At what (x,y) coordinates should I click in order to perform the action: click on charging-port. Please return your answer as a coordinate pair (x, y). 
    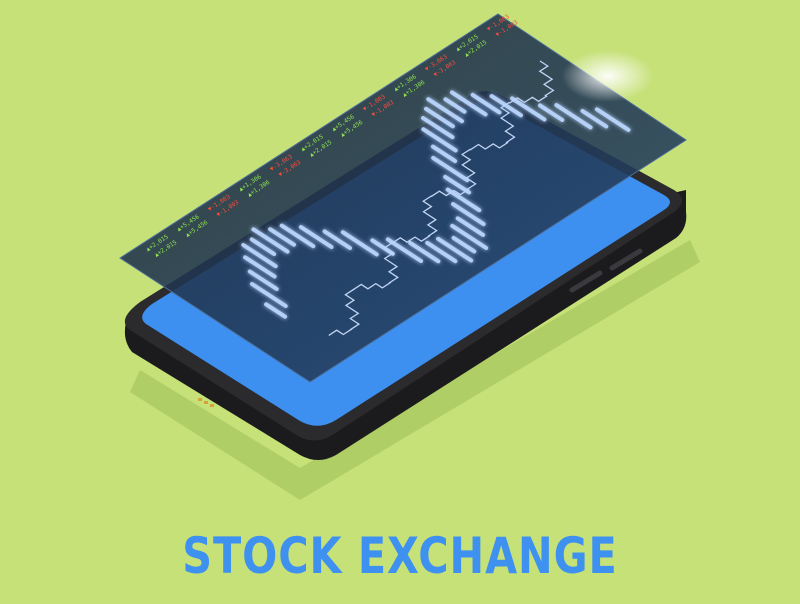
    Looking at the image, I should click on (206, 402).